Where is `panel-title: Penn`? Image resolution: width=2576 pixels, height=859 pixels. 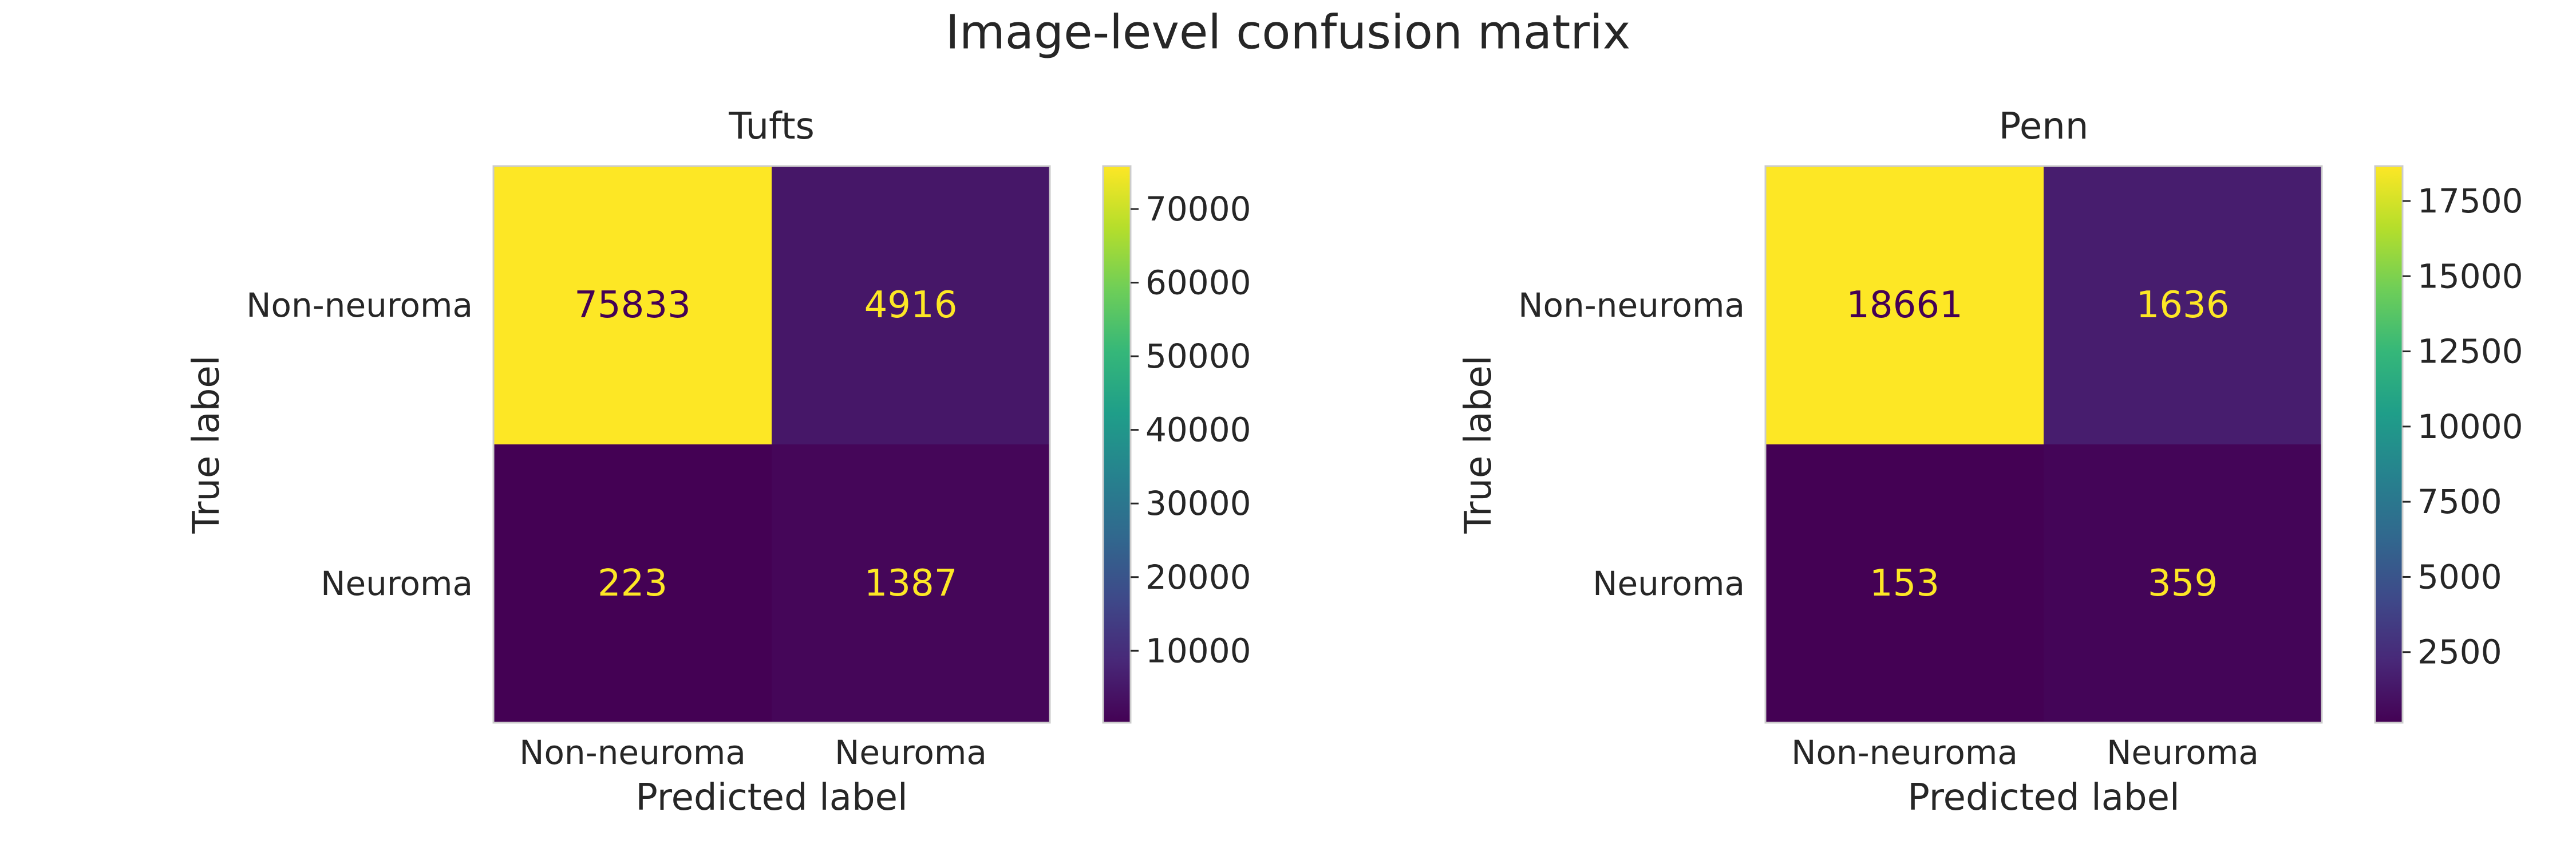
panel-title: Penn is located at coordinates (2044, 127).